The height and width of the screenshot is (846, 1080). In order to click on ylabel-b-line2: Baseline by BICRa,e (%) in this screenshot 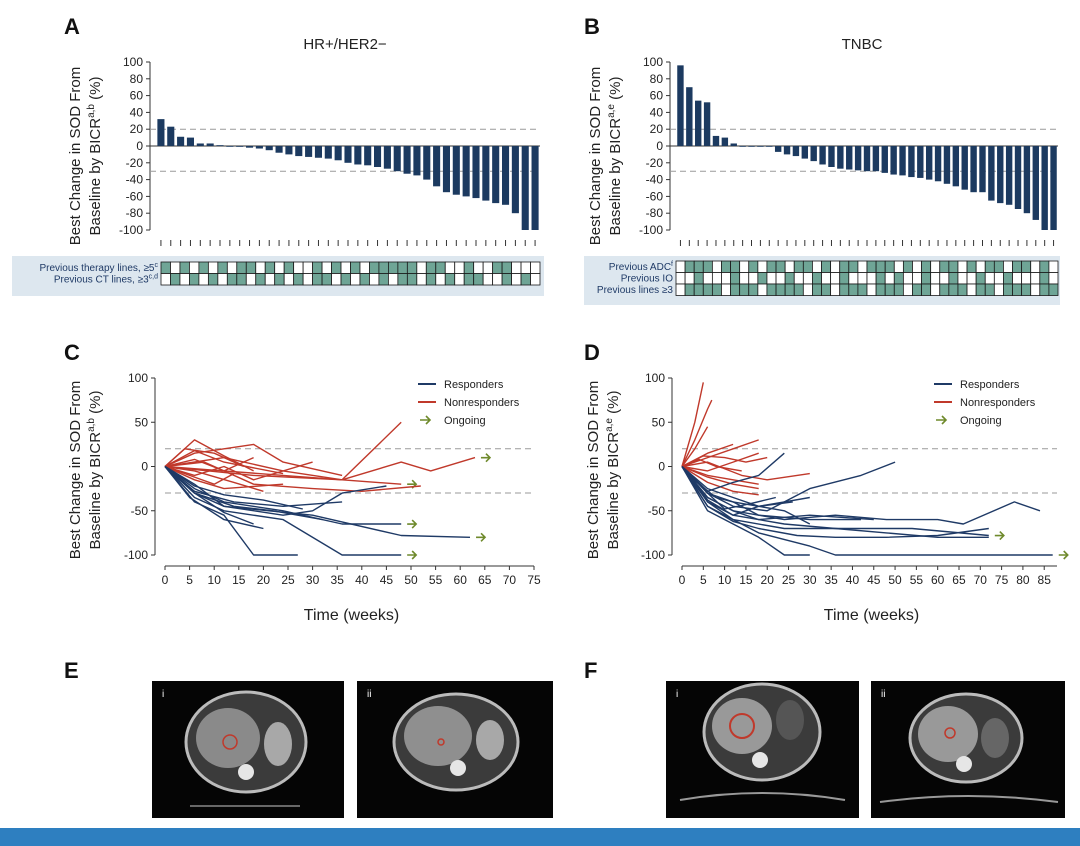, I will do `click(615, 156)`.